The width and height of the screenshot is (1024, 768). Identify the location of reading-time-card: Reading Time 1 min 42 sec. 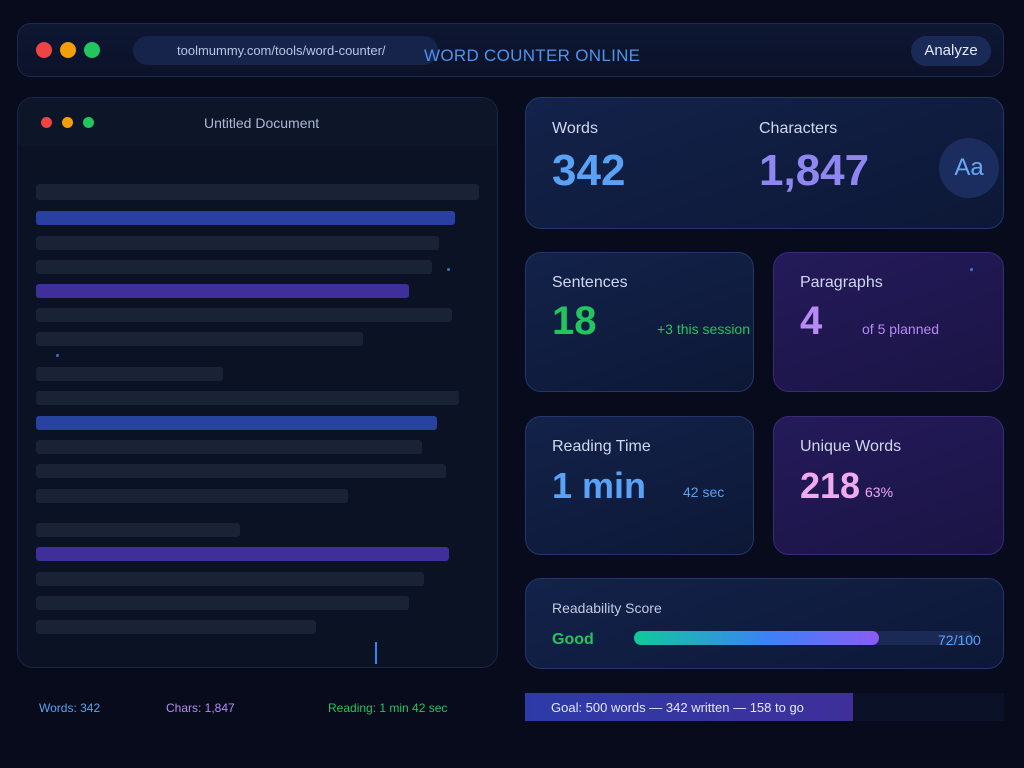
(639, 485).